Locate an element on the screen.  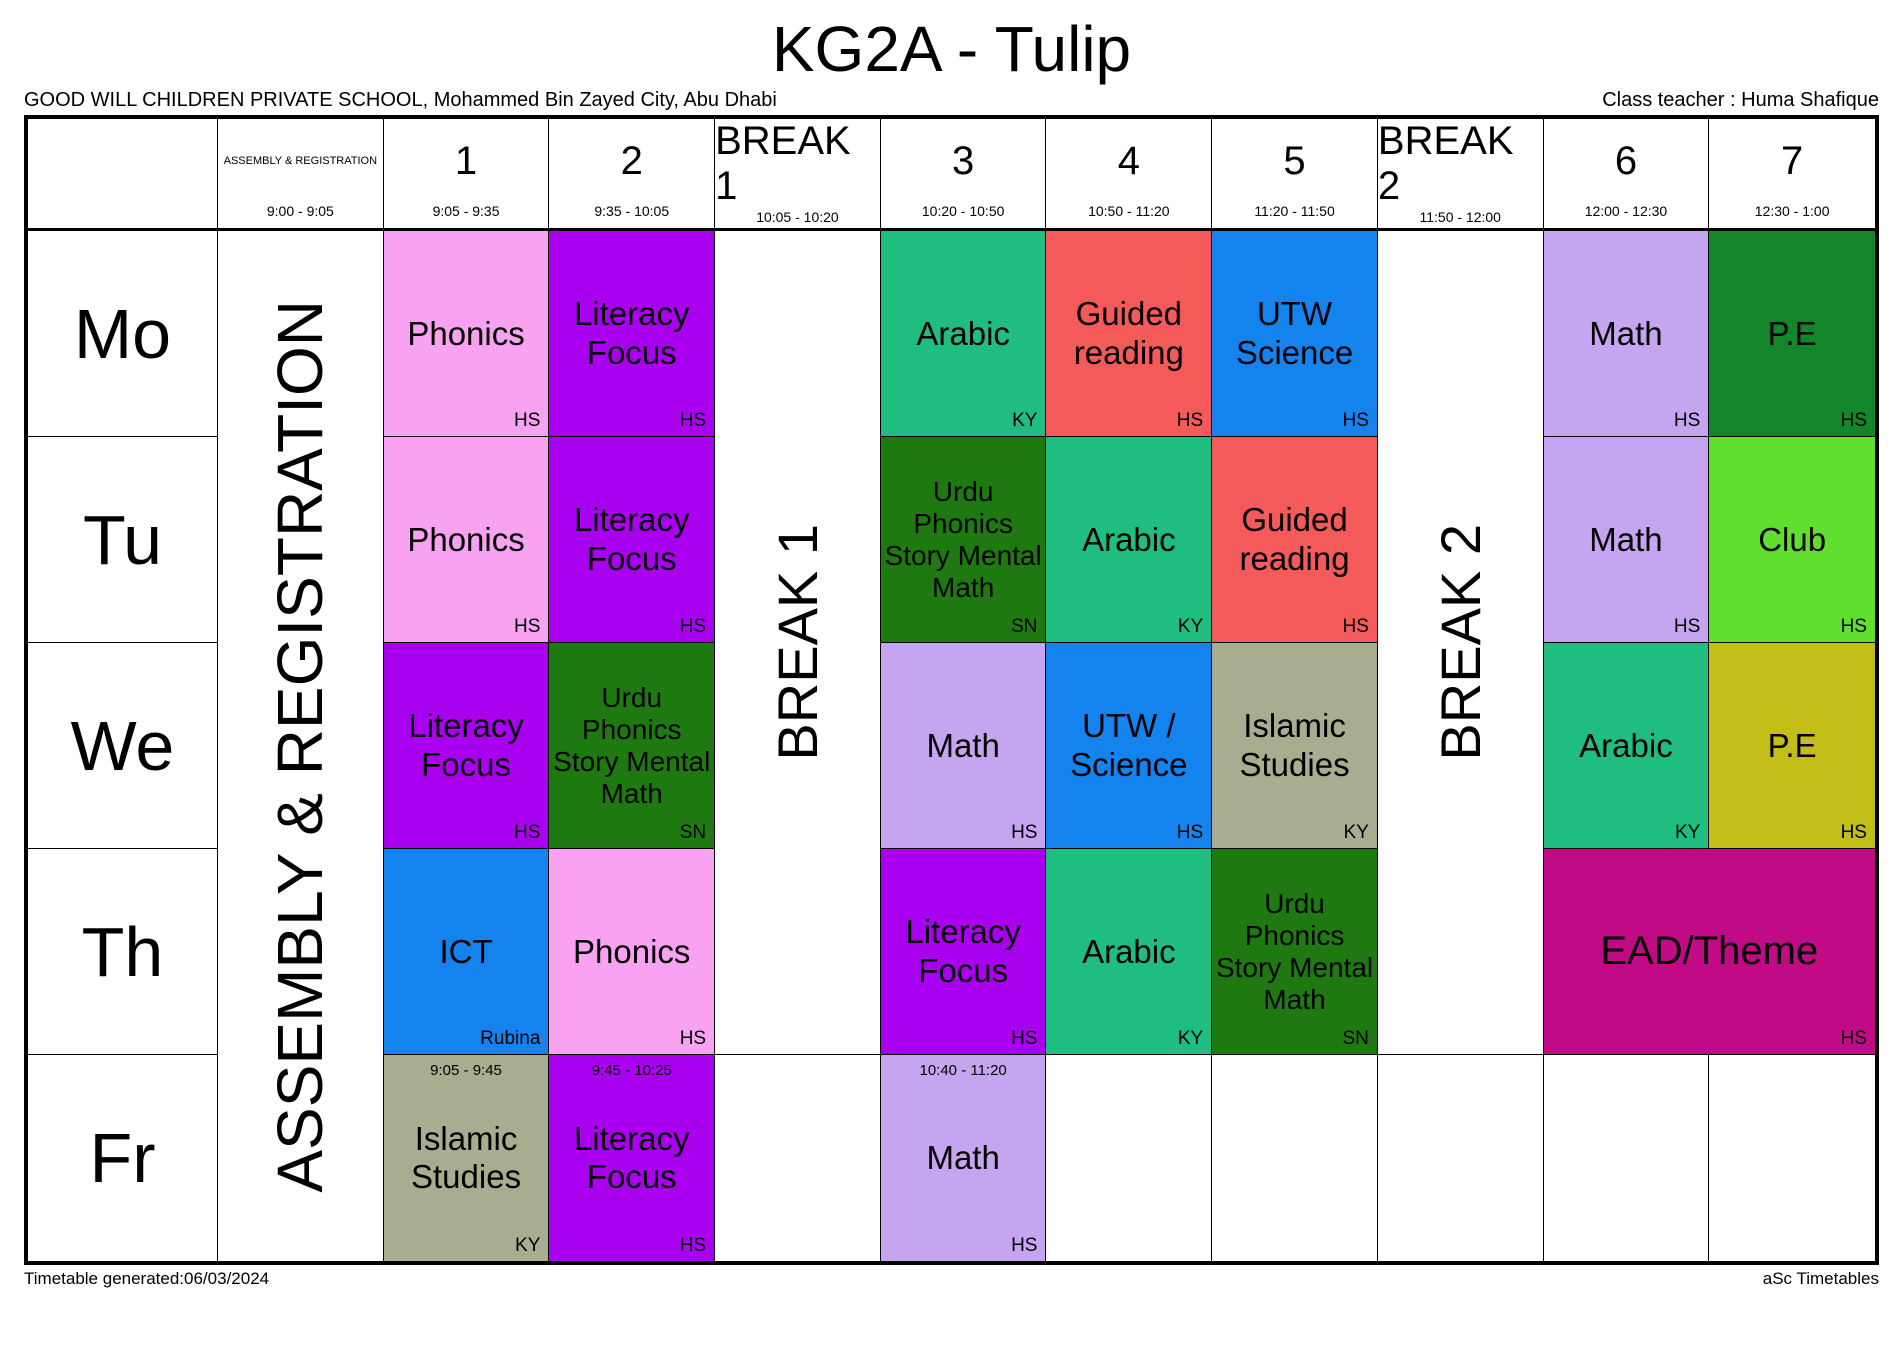
lesson-cell-we-6: Arabic KY is located at coordinates (1626, 746).